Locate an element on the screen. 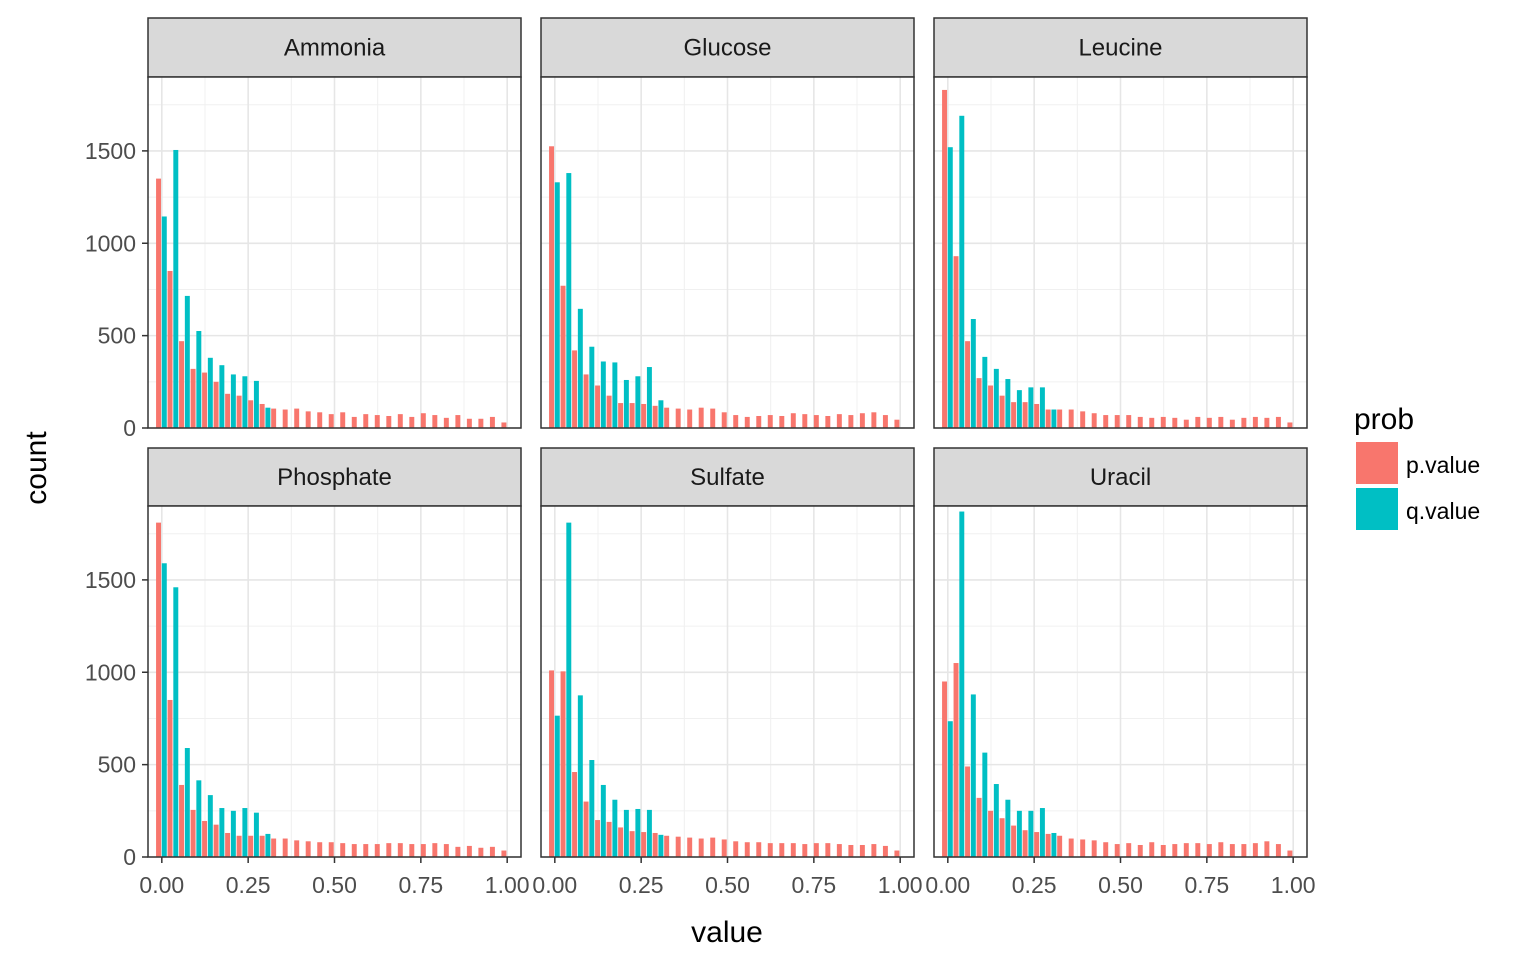 This screenshot has width=1536, height=960. x-tick-label: 0.50 is located at coordinates (334, 885).